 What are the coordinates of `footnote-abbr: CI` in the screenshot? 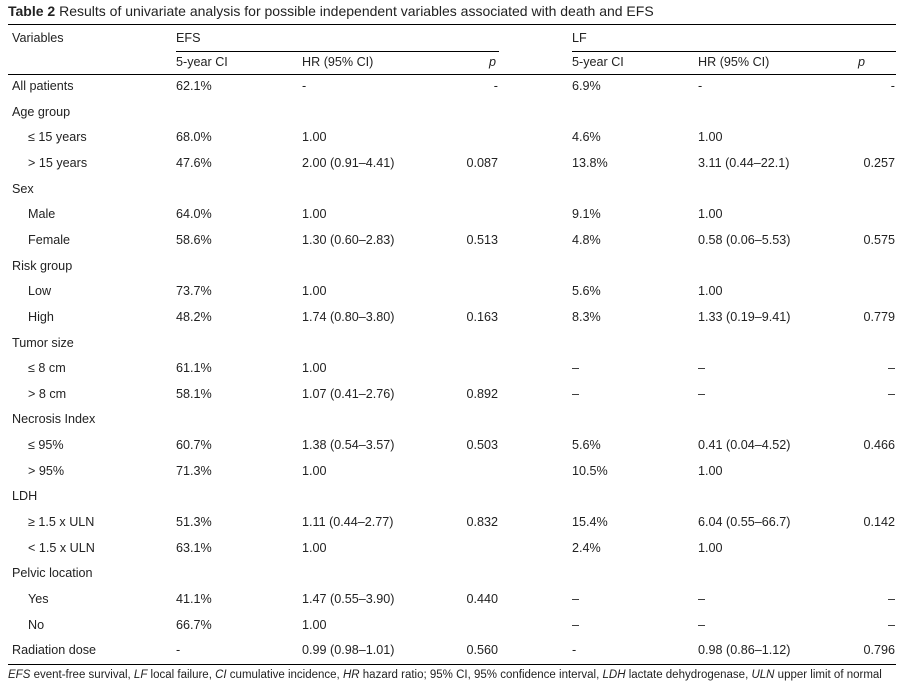 It's located at (221, 675).